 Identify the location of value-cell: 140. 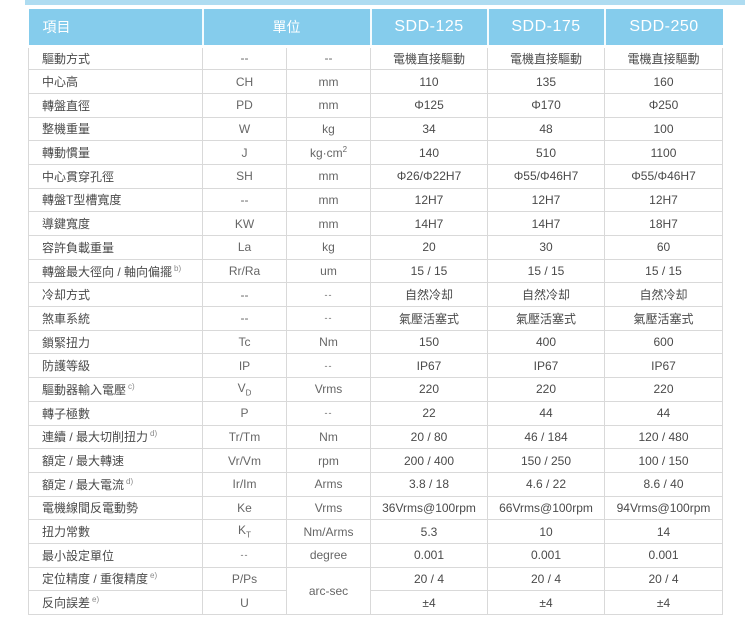
(429, 152).